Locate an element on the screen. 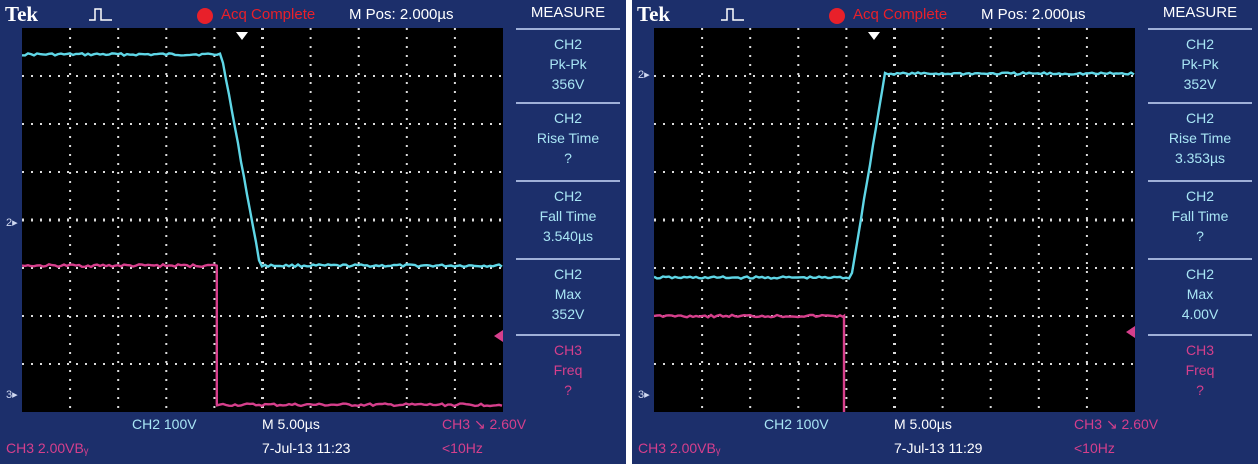 Image resolution: width=1258 pixels, height=464 pixels. measurement-max: CH2 Max 352V is located at coordinates (568, 294).